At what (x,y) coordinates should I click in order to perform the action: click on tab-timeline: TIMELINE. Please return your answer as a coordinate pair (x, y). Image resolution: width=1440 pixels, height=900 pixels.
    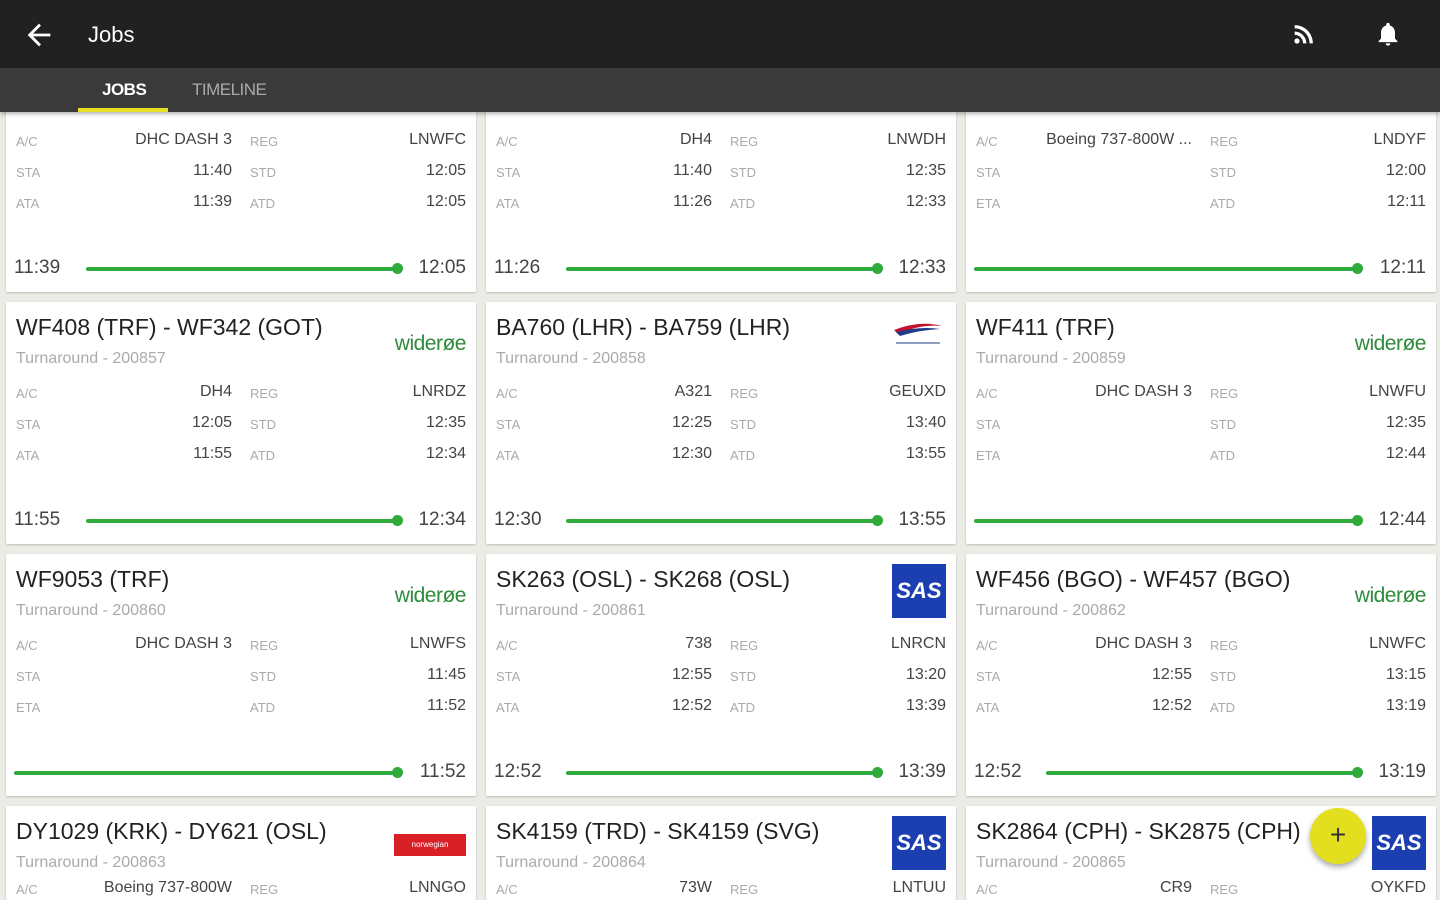
    Looking at the image, I should click on (229, 89).